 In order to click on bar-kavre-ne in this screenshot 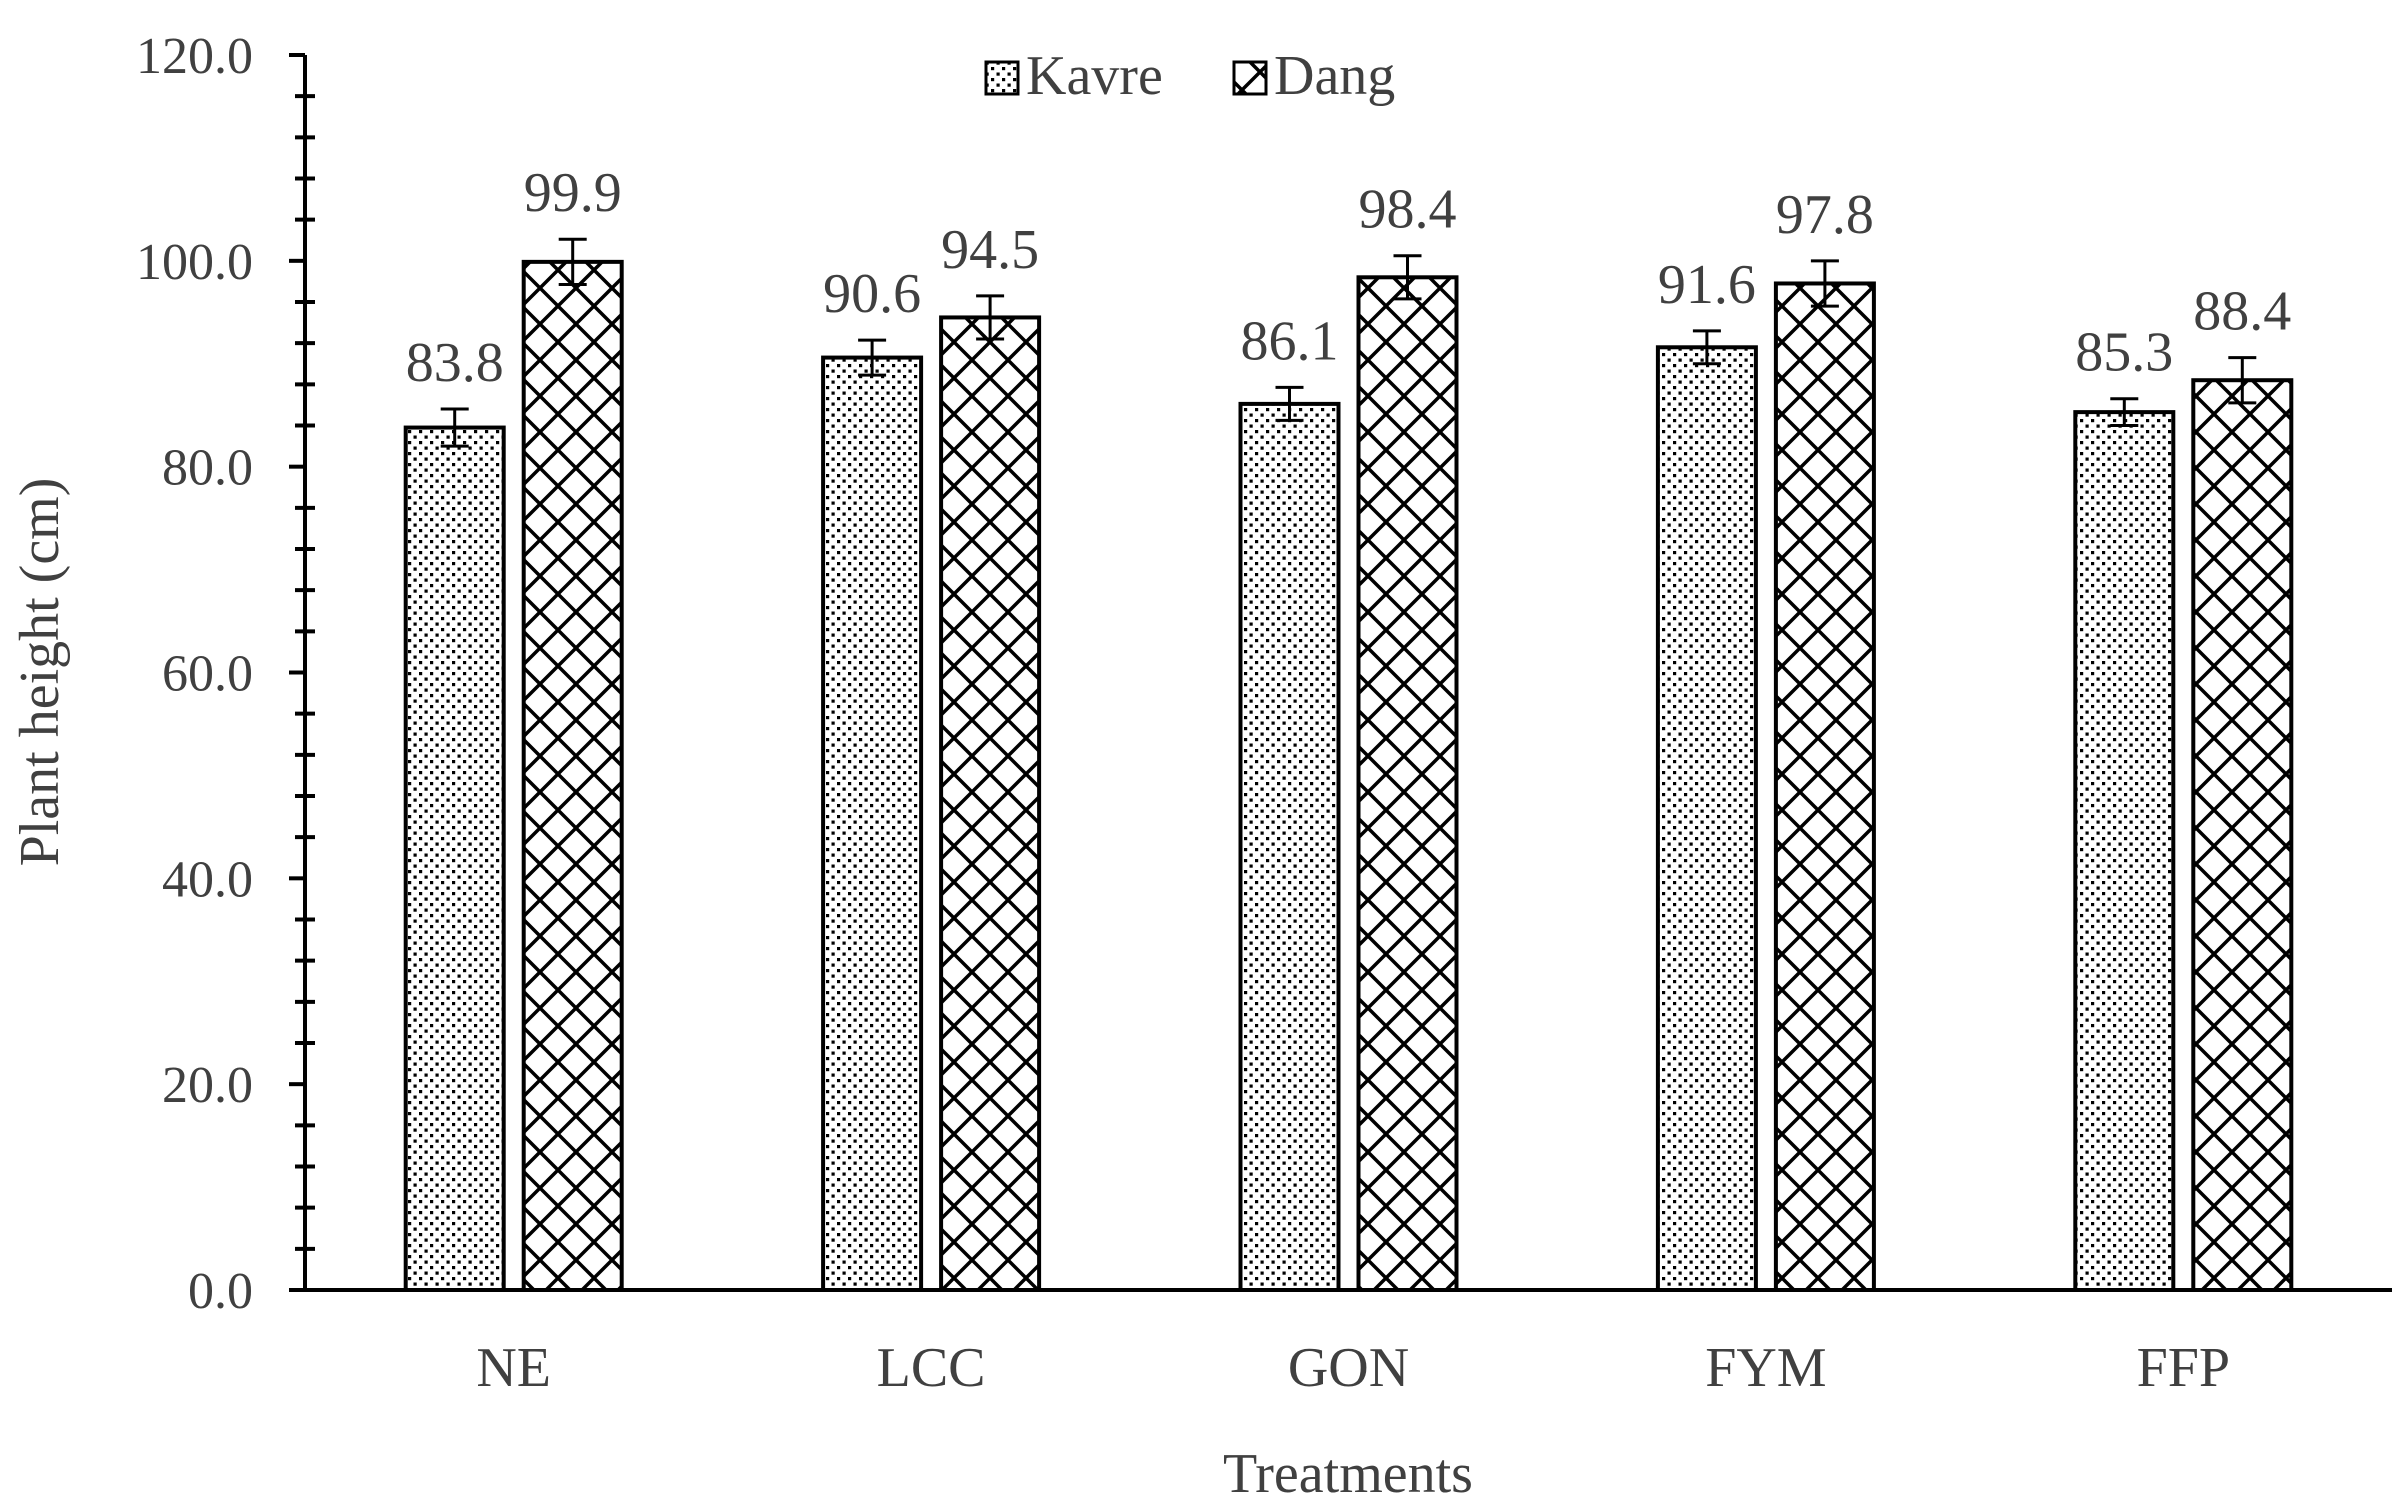, I will do `click(454, 858)`.